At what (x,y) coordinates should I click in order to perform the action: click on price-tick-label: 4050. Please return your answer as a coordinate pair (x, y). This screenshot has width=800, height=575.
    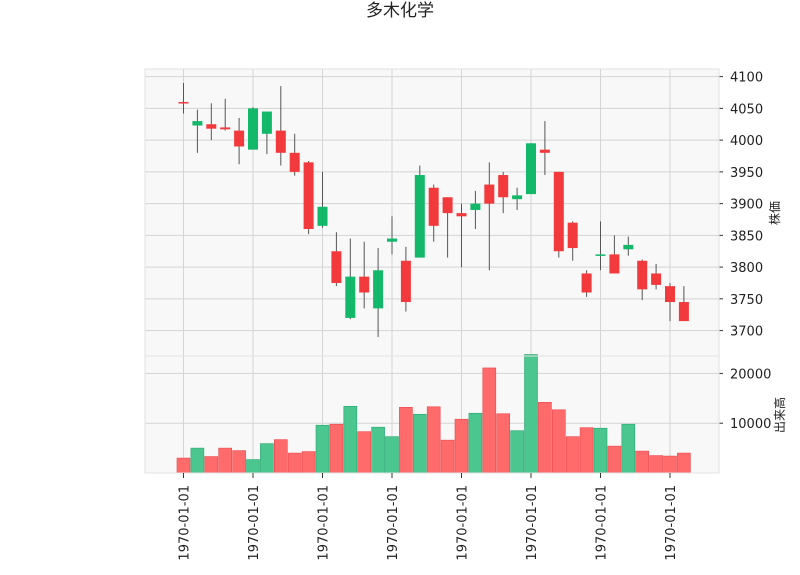
    Looking at the image, I should click on (746, 109).